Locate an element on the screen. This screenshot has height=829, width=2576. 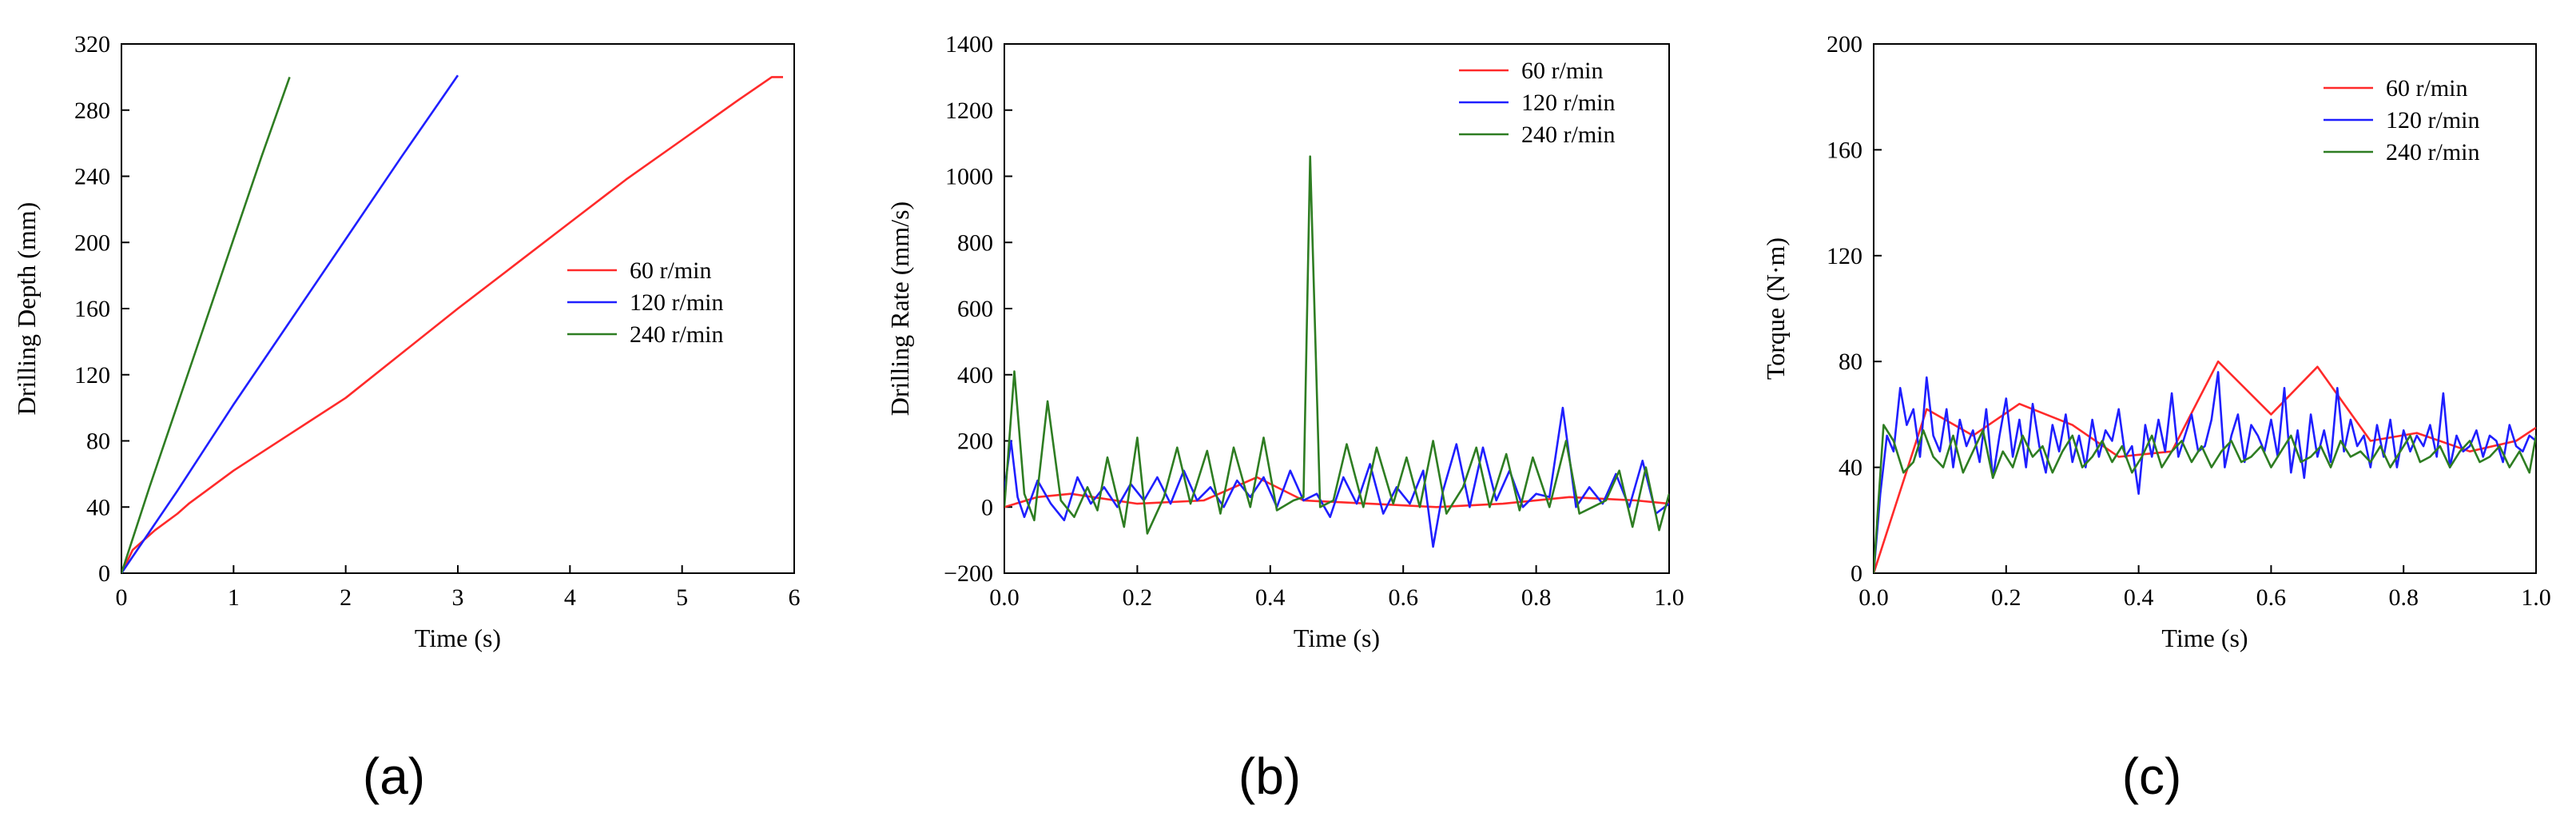
x-tick-label: 2 is located at coordinates (346, 597).